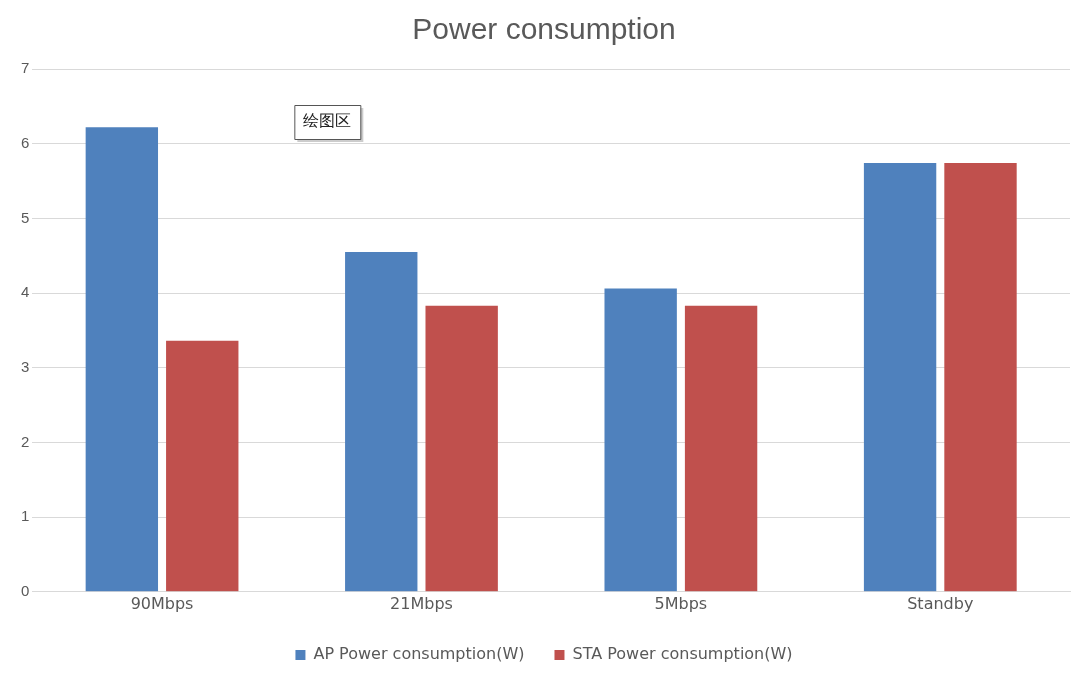 This screenshot has height=686, width=1088. What do you see at coordinates (940, 603) in the screenshot?
I see `x-tick-label: Standby` at bounding box center [940, 603].